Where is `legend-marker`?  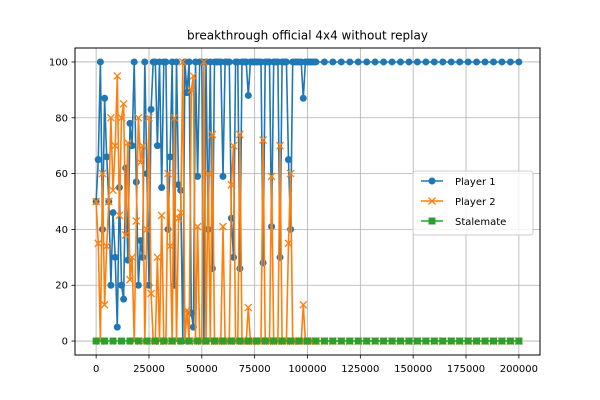
legend-marker is located at coordinates (432, 201).